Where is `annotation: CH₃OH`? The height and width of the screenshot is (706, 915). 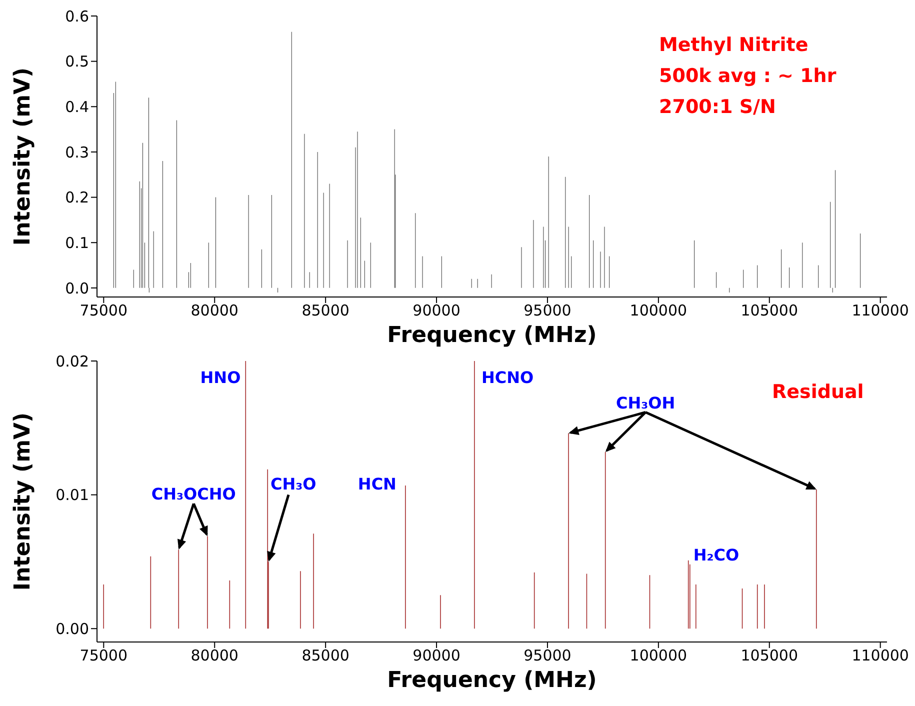
annotation: CH₃OH is located at coordinates (646, 402).